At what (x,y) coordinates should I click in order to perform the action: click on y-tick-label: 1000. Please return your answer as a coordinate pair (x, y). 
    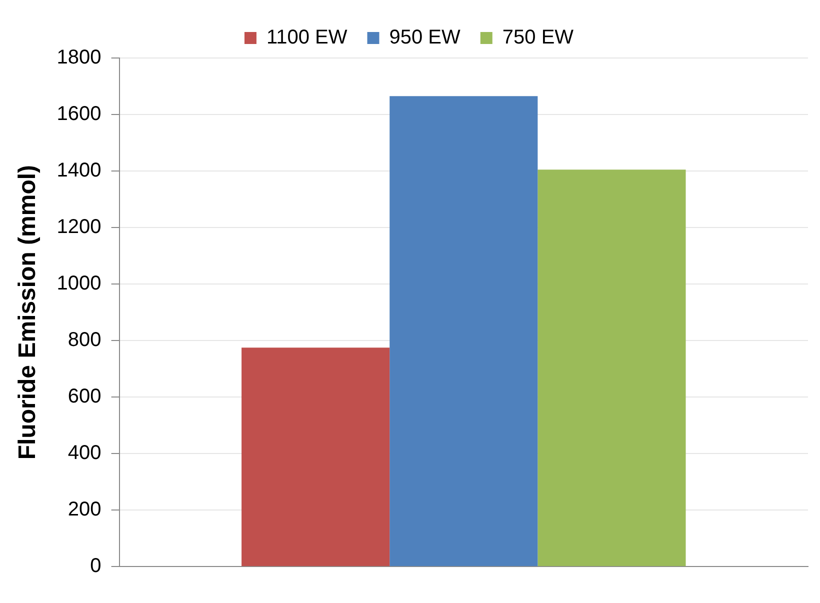
    Looking at the image, I should click on (79, 283).